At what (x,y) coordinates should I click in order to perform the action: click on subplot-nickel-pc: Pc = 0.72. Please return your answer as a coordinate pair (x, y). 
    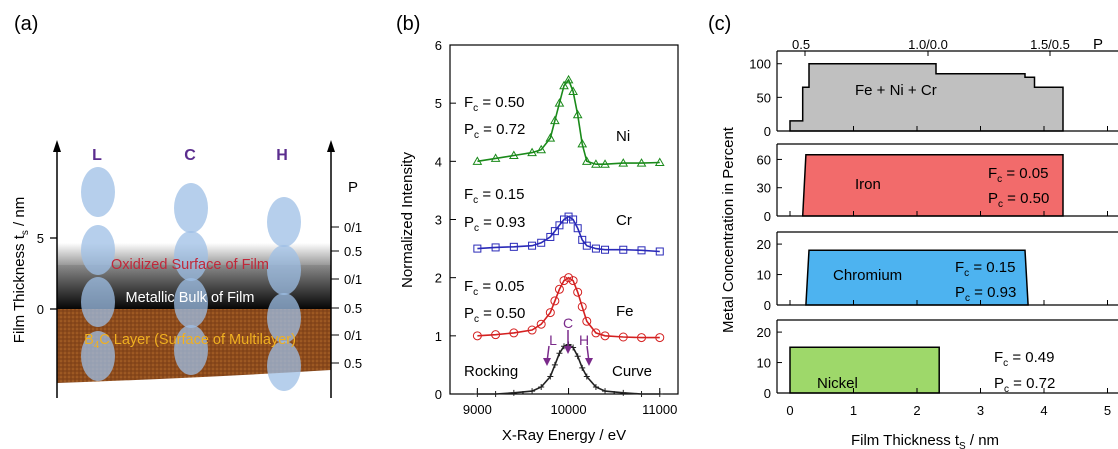
    Looking at the image, I should click on (1024, 385).